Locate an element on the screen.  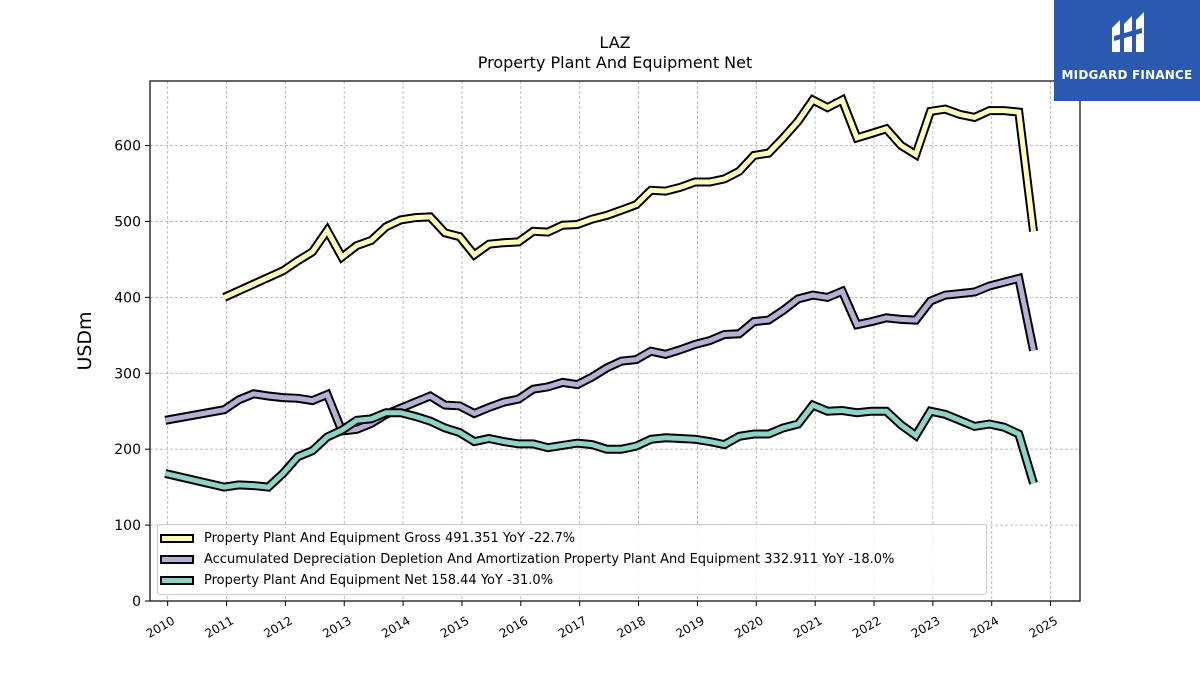
y-tick-label: 0 is located at coordinates (136, 602).